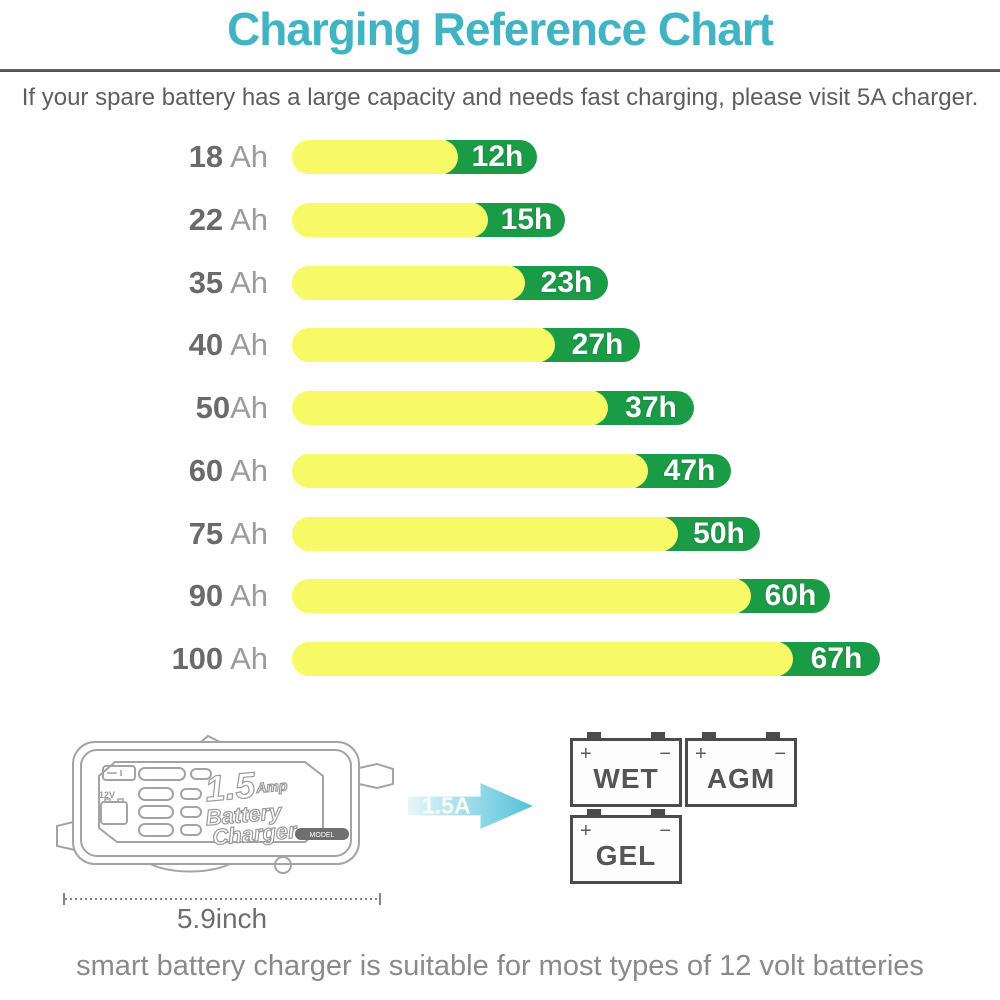  Describe the element at coordinates (470, 157) in the screenshot. I see `chart-row: 18 Ah 12h` at that location.